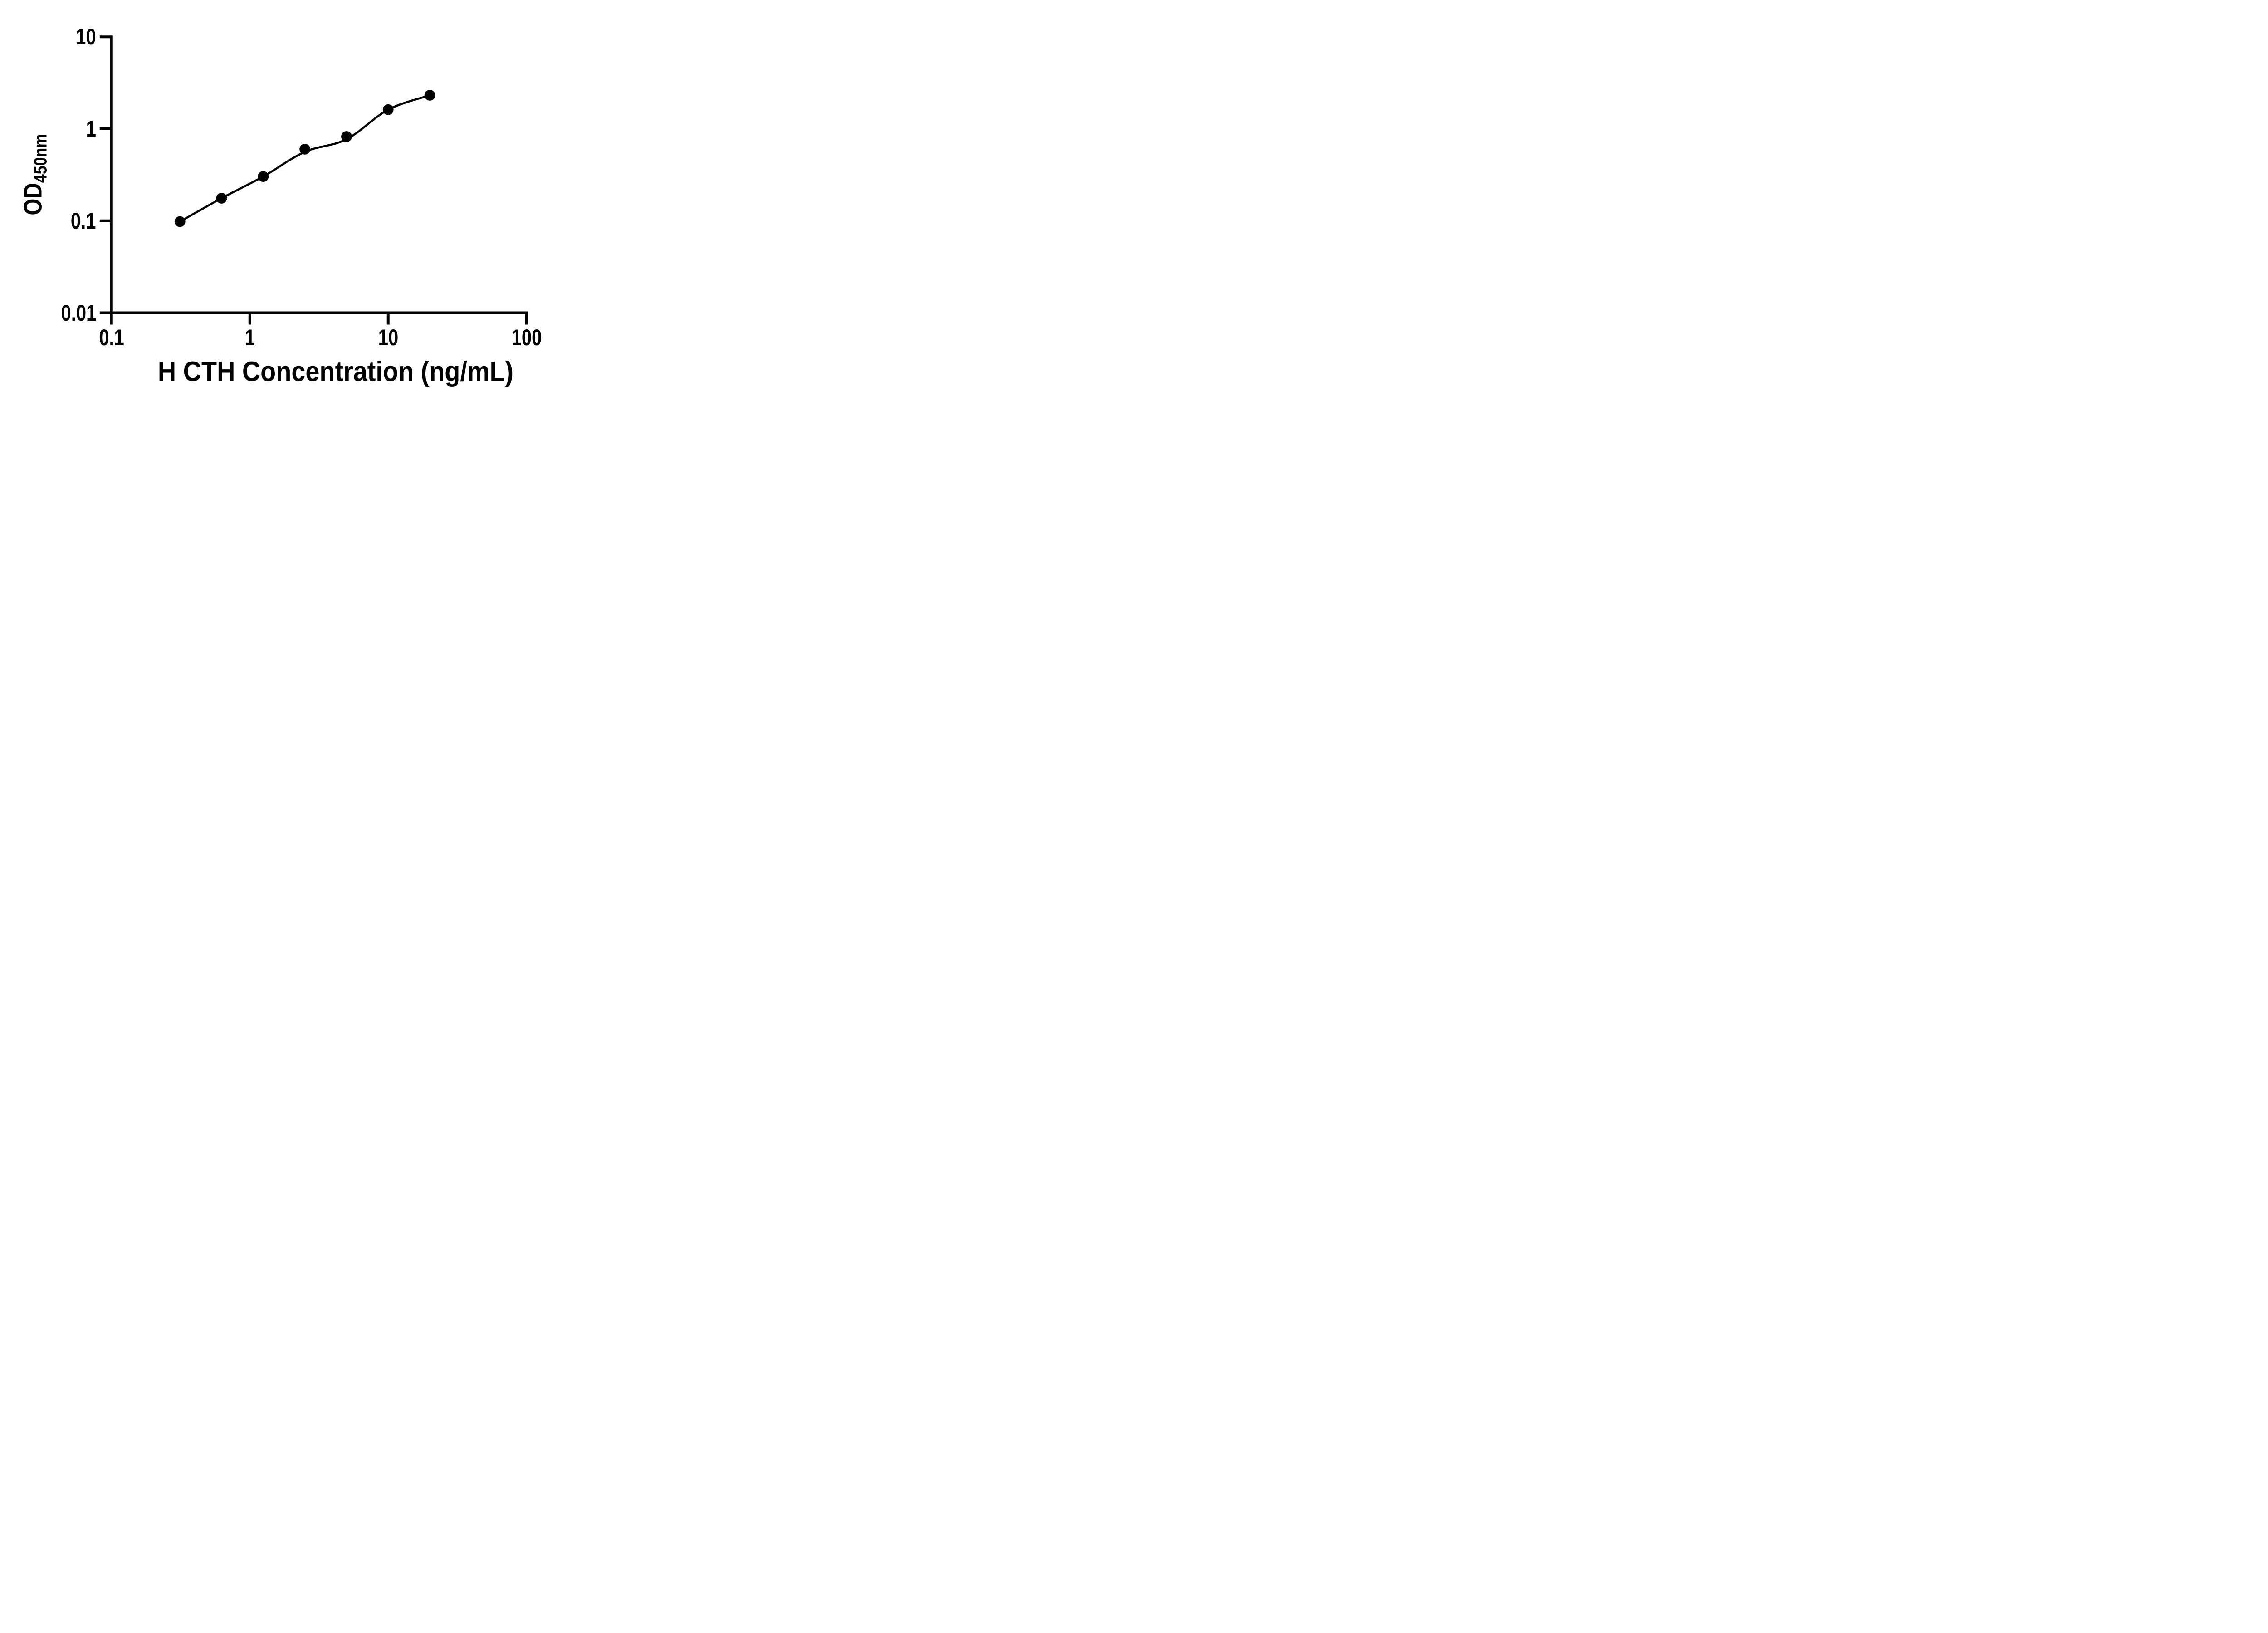  I want to click on x-tick-label-0.1: 0.1, so click(112, 337).